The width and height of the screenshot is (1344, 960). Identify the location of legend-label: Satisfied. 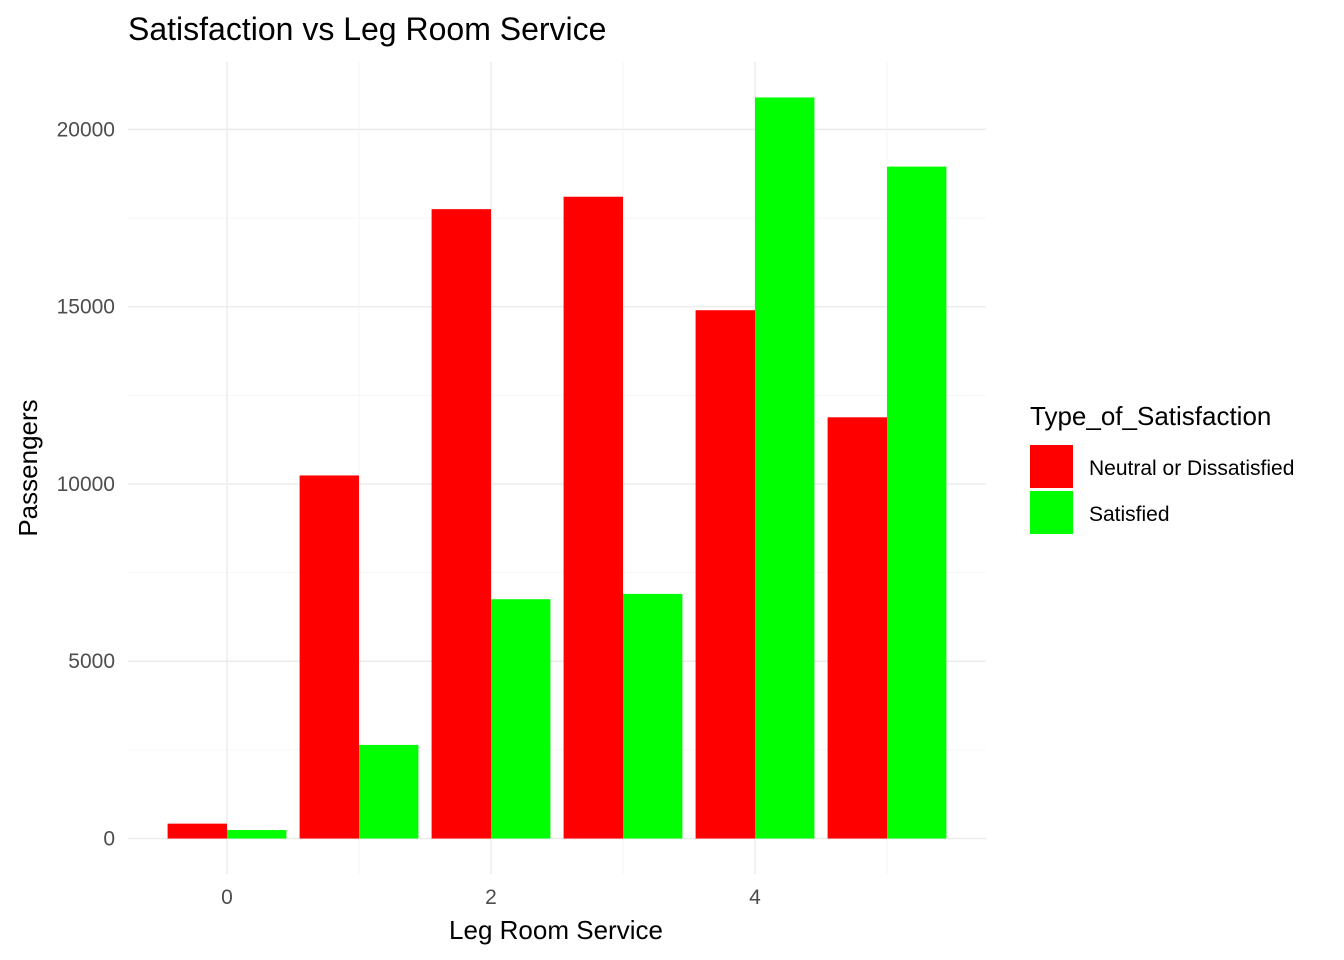
(1129, 514).